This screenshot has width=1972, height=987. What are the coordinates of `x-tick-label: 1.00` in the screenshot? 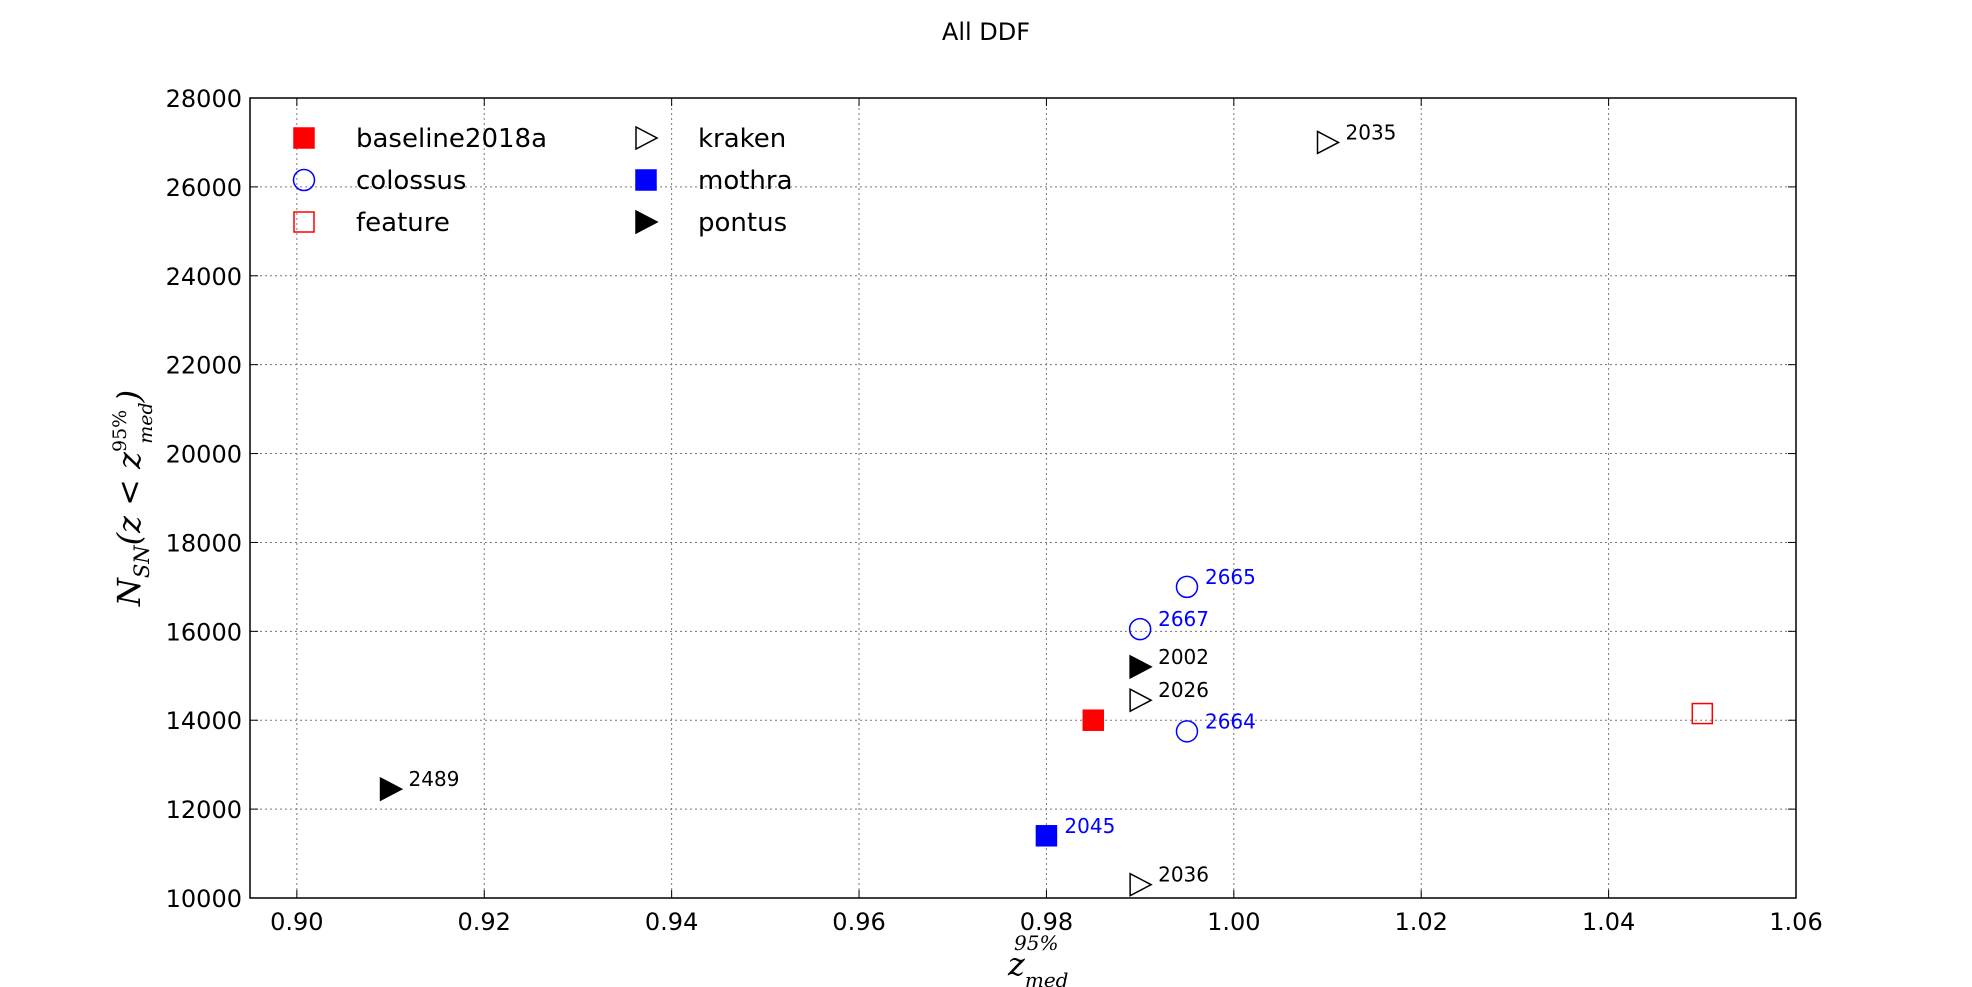 It's located at (1233, 922).